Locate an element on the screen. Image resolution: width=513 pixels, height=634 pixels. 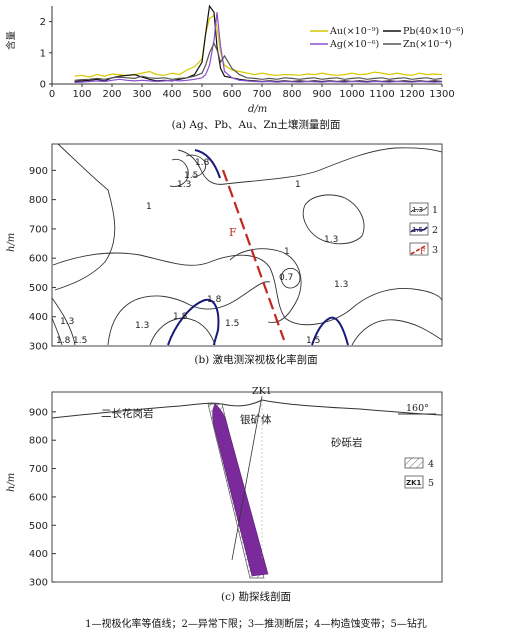
y-axis-label: 含量 is located at coordinates (11, 40).